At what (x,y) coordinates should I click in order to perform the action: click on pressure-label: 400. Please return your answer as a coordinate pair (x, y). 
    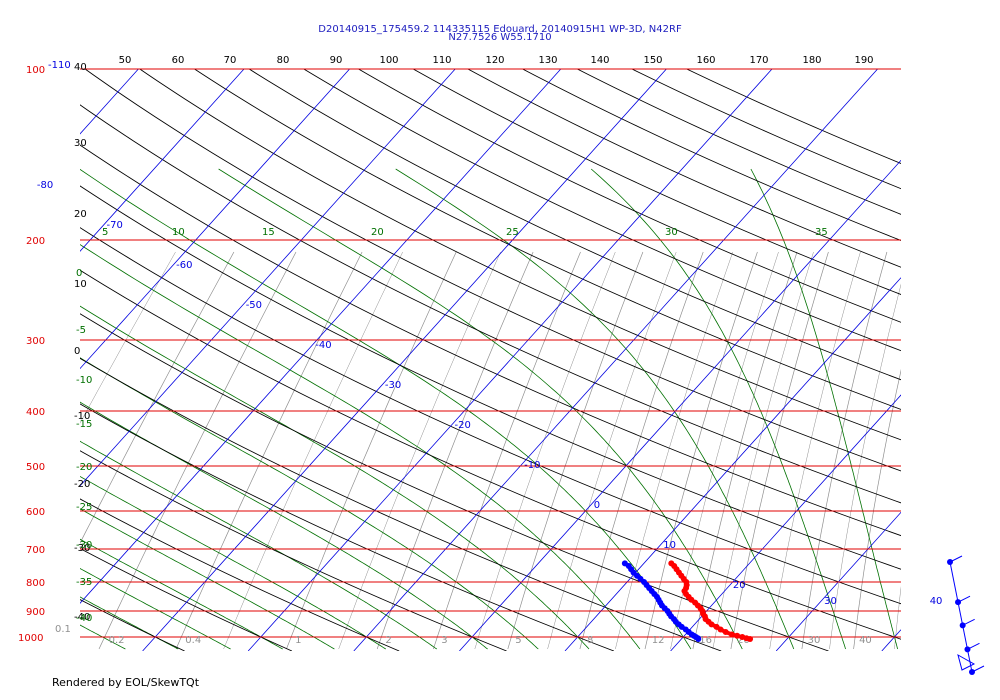
    Looking at the image, I should click on (35, 412).